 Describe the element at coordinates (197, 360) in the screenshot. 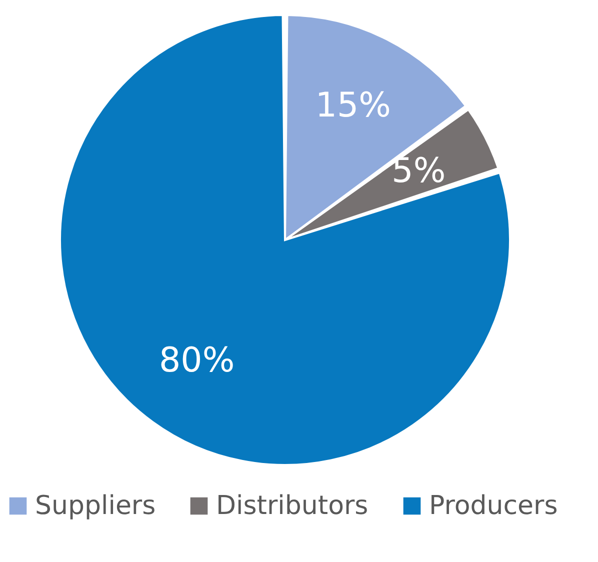

I see `data-label: 80%` at that location.